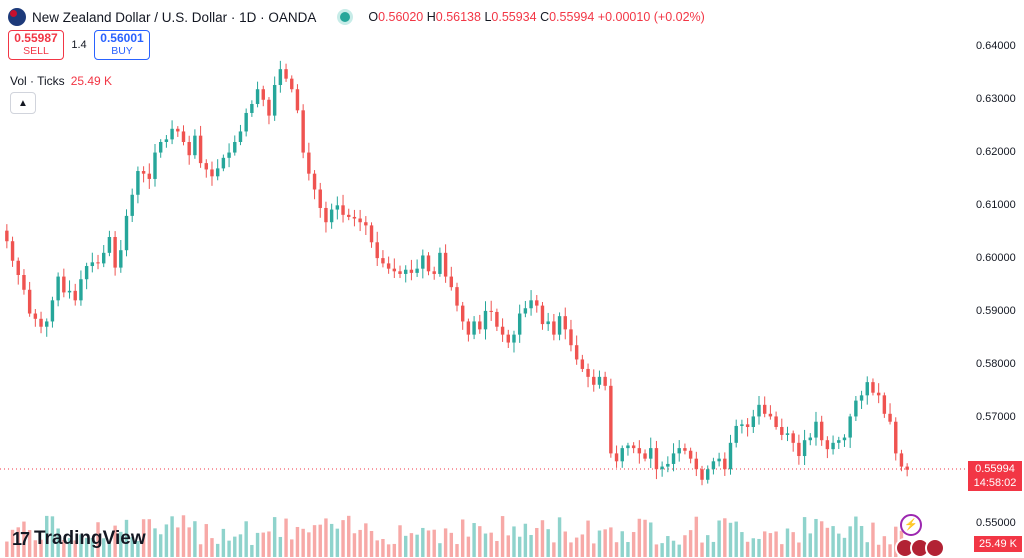 The image size is (1024, 558). I want to click on last-price-tag: 0.55994 14:58:02, so click(995, 476).